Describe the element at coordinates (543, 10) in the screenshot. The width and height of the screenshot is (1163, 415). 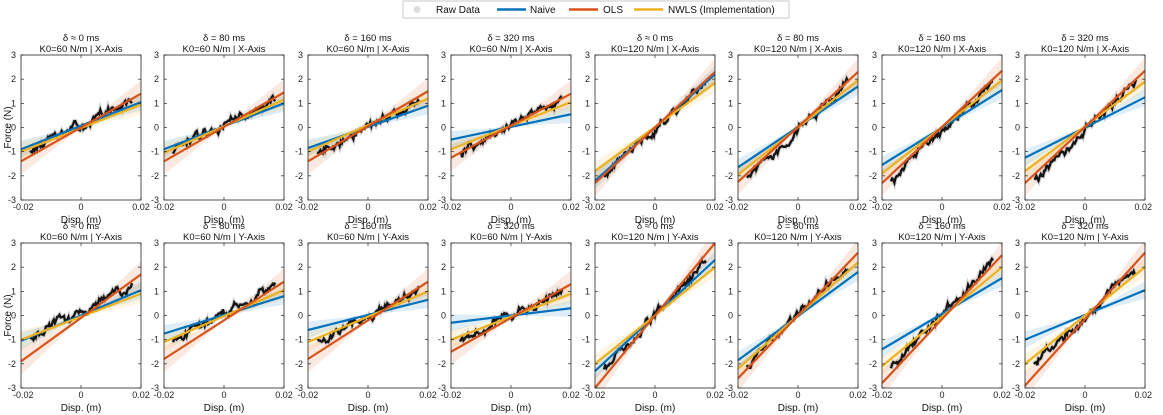
I see `legend-naive-label: Naive` at that location.